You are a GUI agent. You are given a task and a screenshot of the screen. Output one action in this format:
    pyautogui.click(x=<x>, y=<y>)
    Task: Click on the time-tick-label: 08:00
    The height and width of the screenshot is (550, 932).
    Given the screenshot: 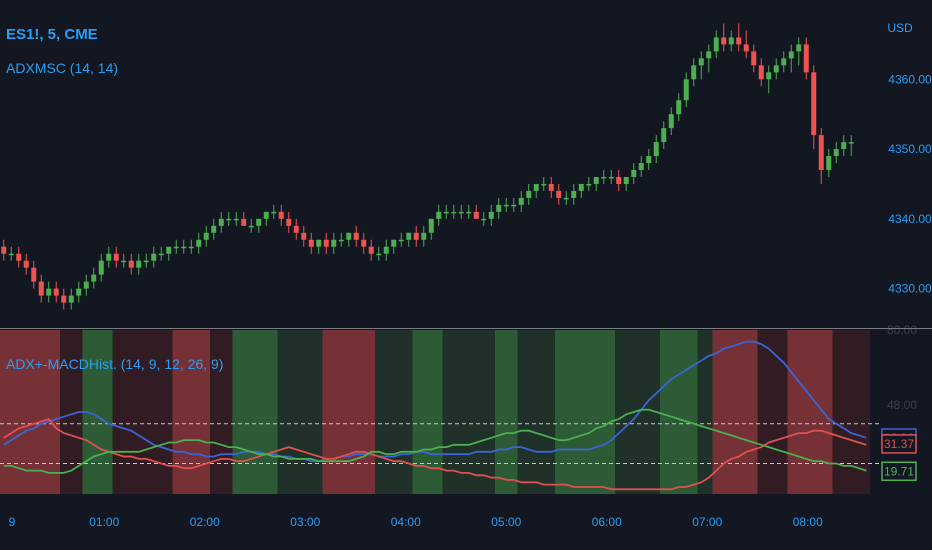 What is the action you would take?
    pyautogui.click(x=808, y=522)
    